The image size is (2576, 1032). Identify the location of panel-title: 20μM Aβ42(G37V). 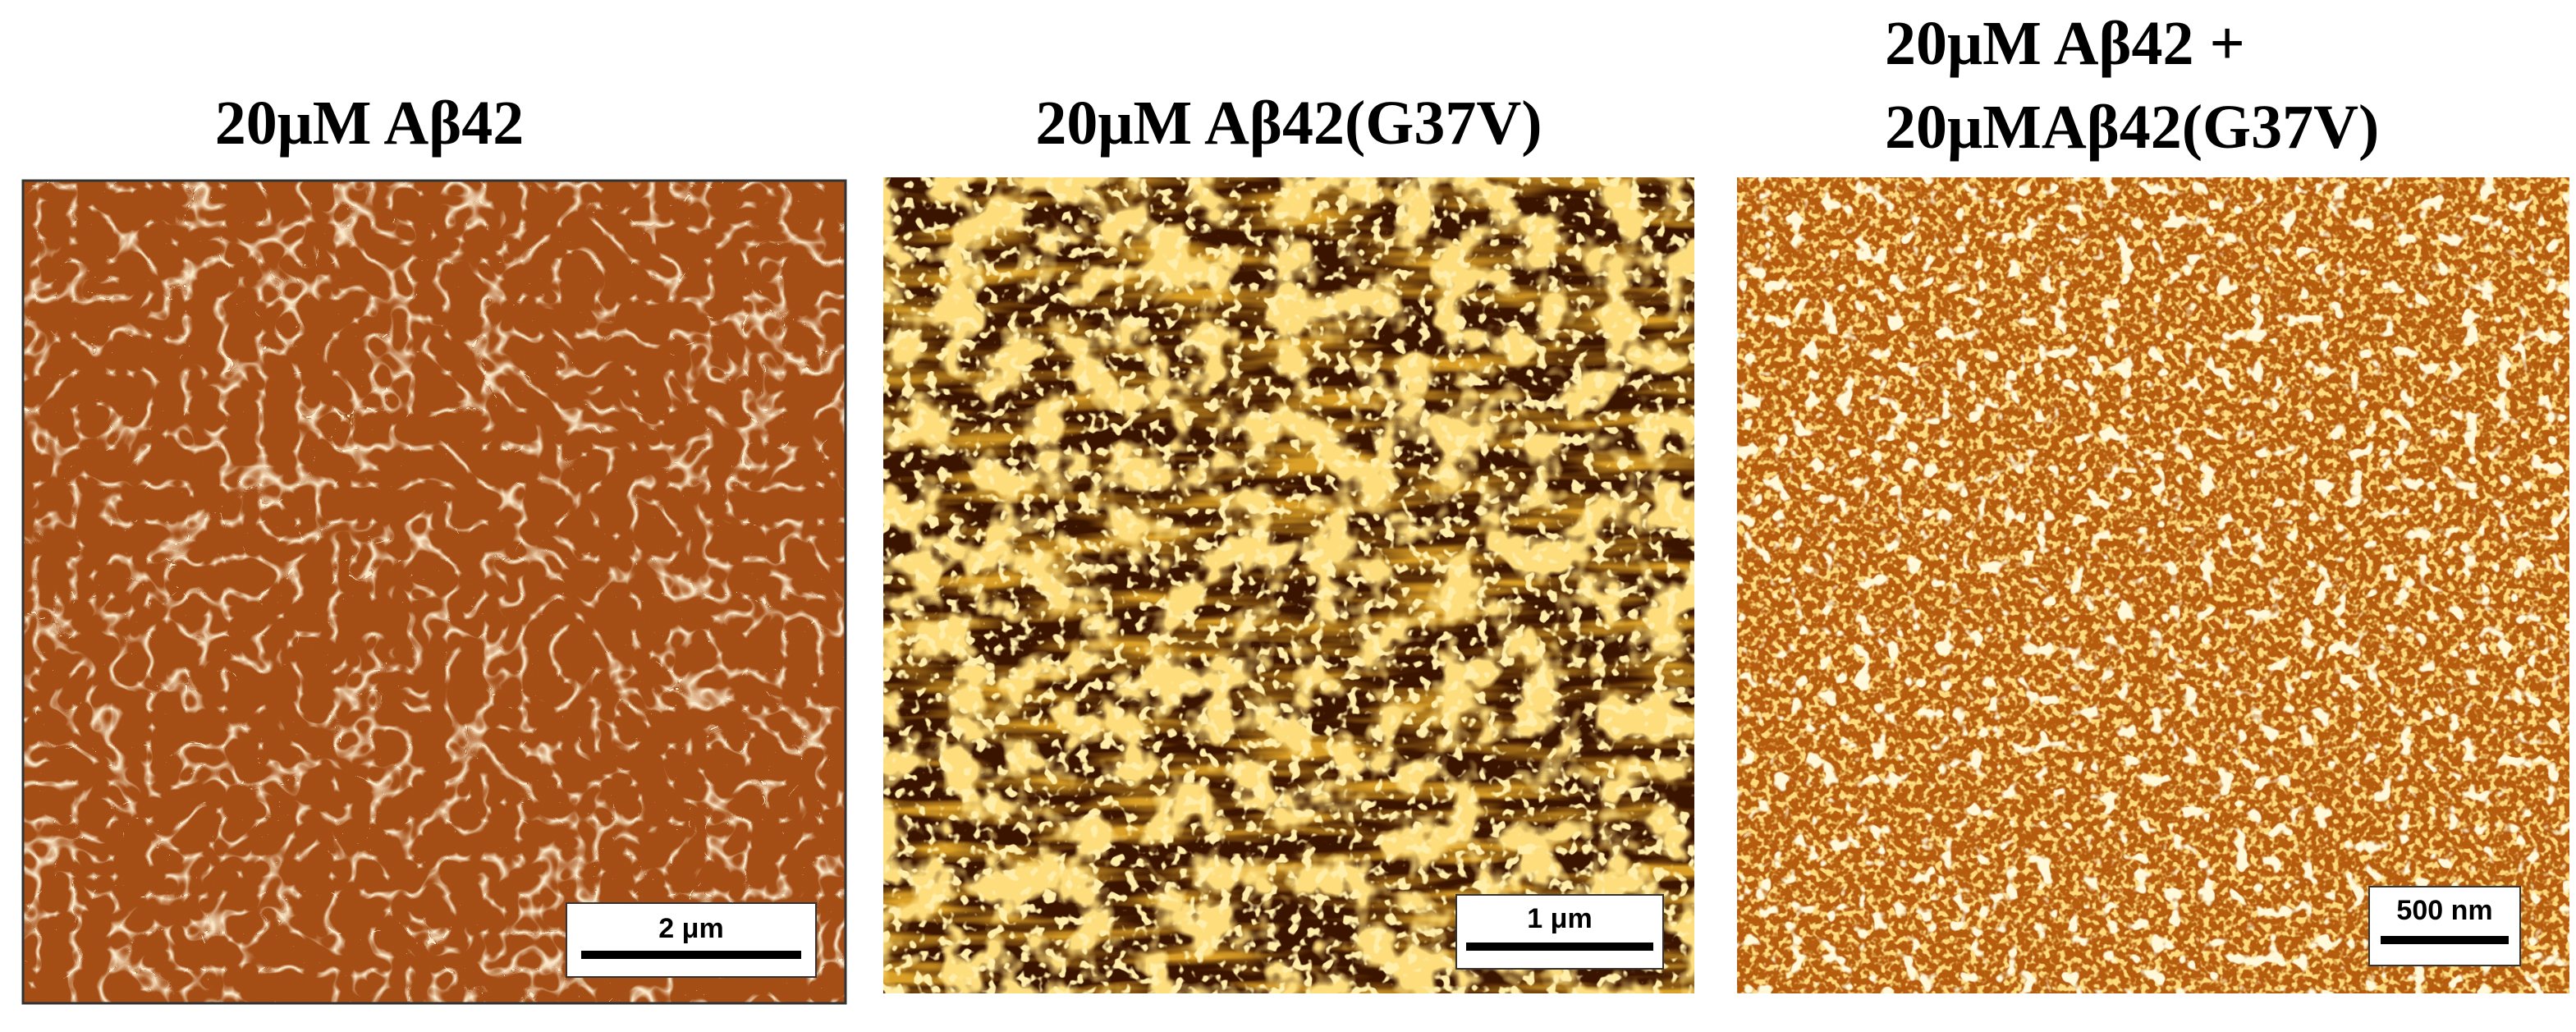
(1288, 123).